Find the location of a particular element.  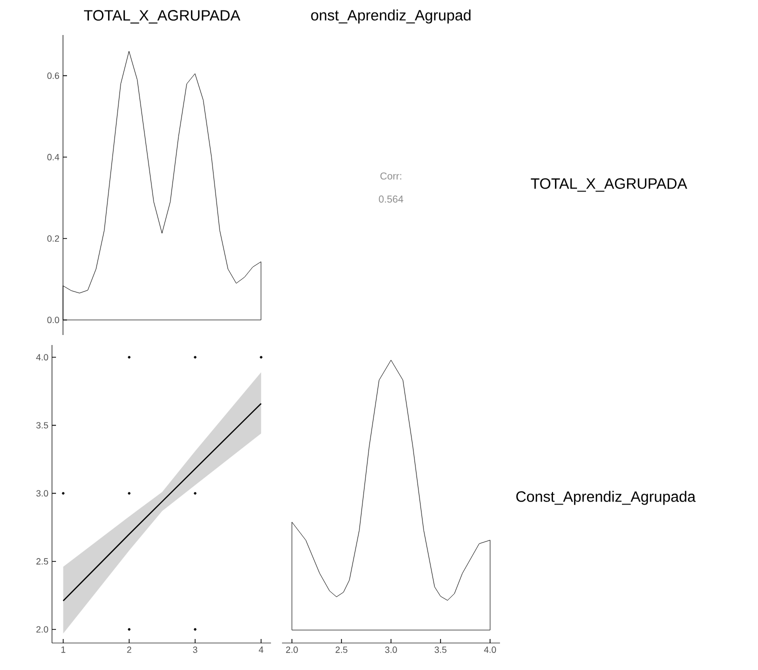

x-tick-label: 3.5 is located at coordinates (440, 649).